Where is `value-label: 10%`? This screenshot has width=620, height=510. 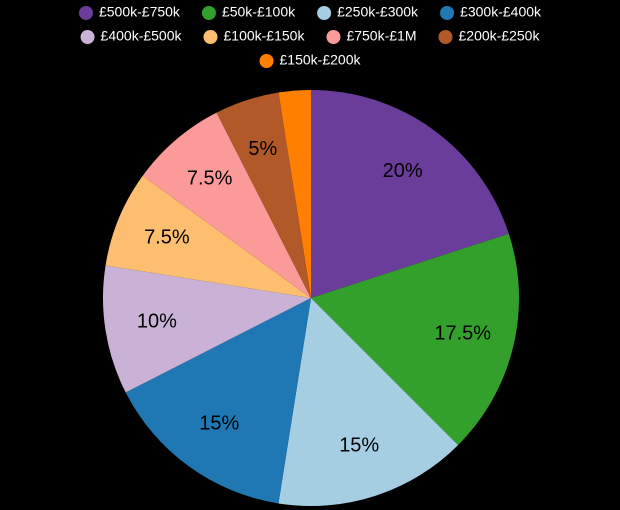 value-label: 10% is located at coordinates (157, 322).